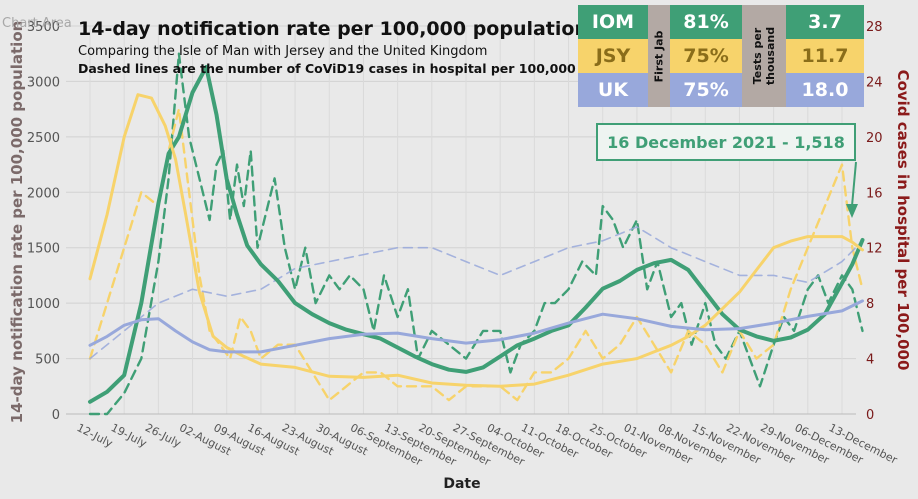  I want to click on y-right-tick-label: 0, so click(870, 415).